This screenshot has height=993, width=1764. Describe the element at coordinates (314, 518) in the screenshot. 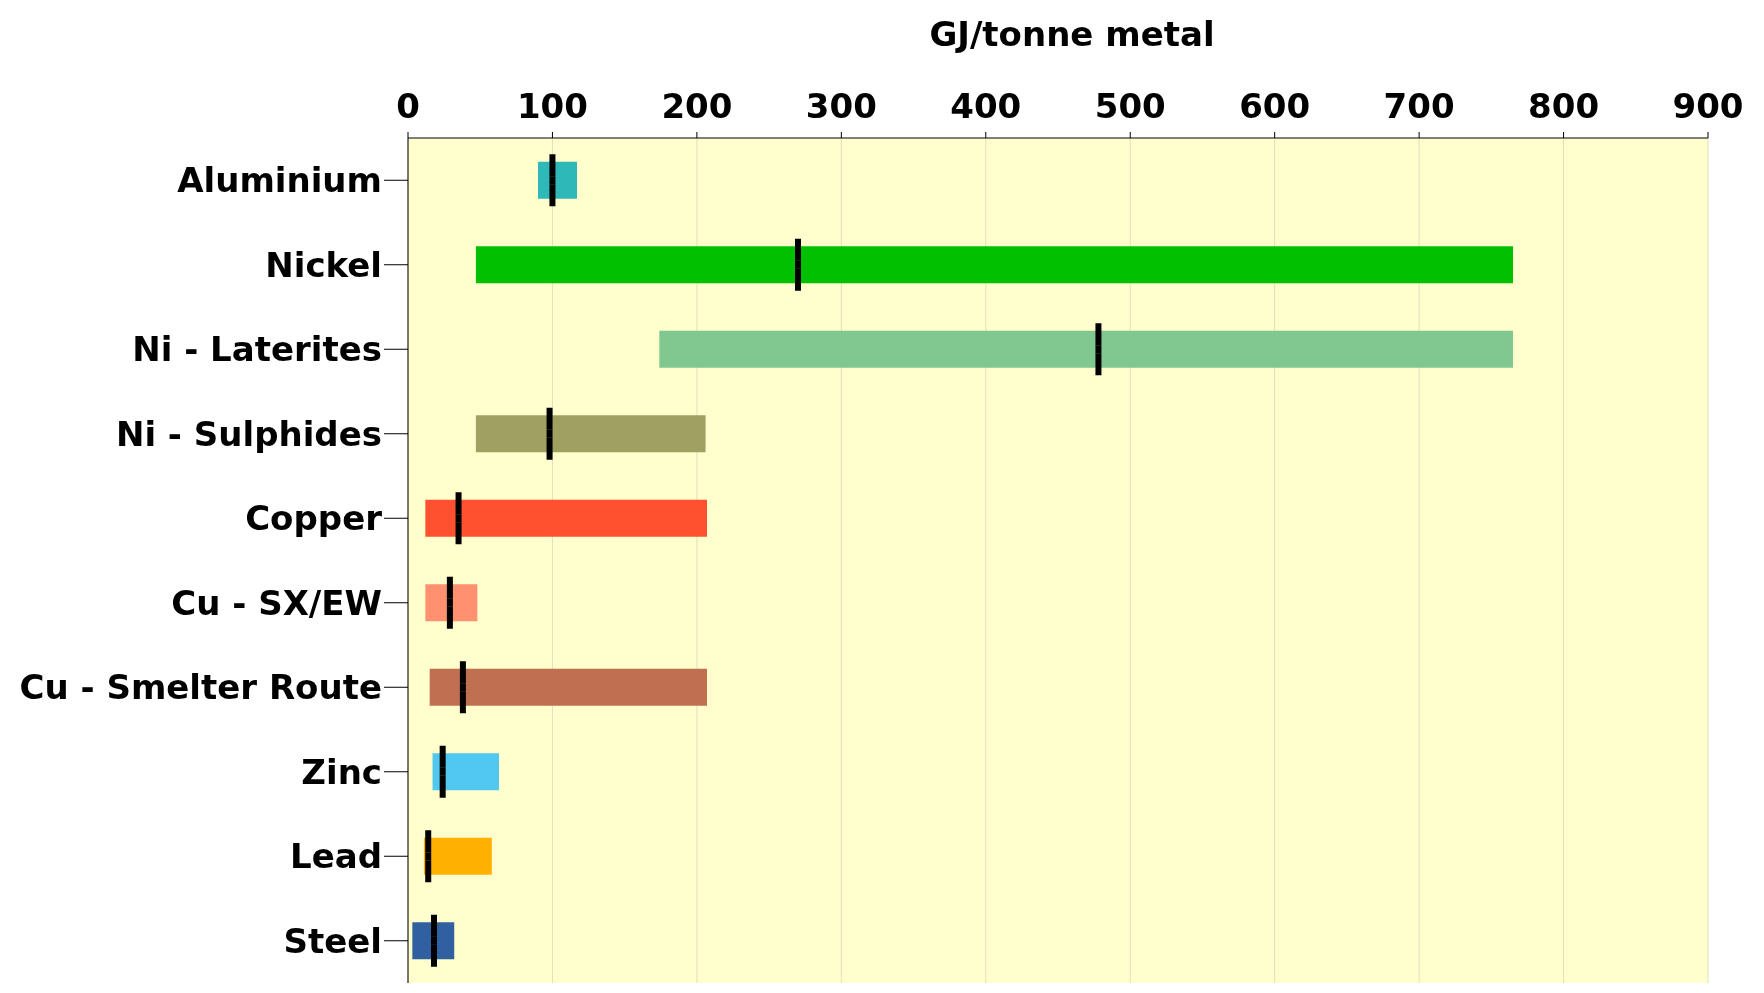

I see `y-tick-label: Copper` at that location.